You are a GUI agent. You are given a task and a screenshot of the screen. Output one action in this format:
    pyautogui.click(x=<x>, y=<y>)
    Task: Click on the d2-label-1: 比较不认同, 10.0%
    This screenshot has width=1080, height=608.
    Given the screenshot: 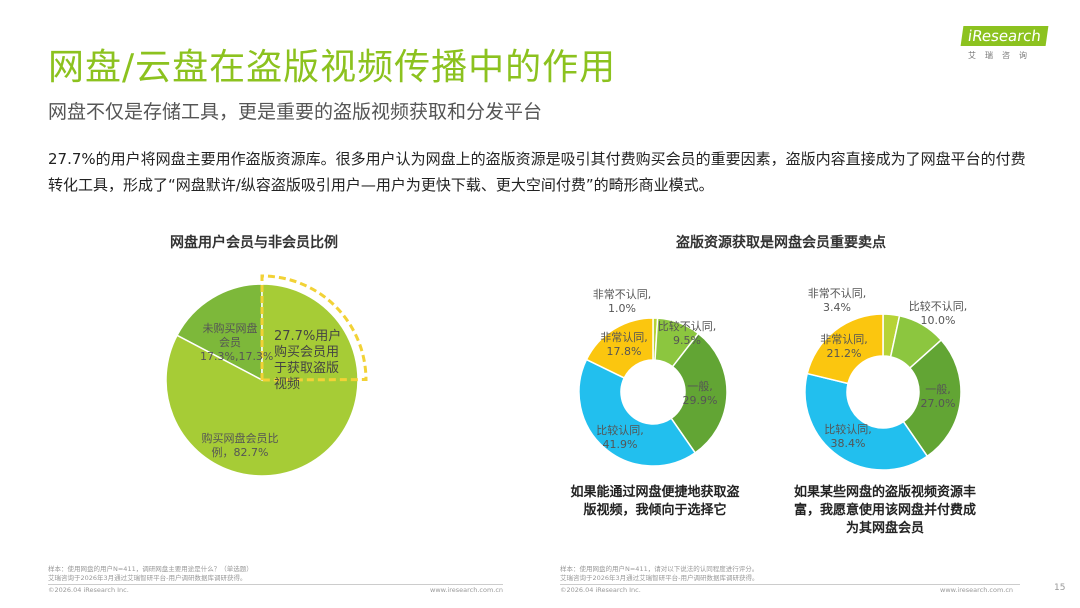 What is the action you would take?
    pyautogui.click(x=938, y=313)
    